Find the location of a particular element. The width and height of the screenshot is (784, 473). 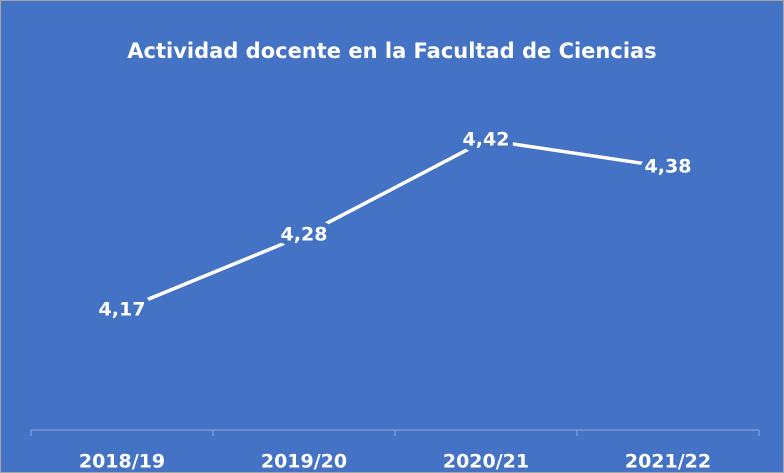

data-label: 4,17 is located at coordinates (122, 310).